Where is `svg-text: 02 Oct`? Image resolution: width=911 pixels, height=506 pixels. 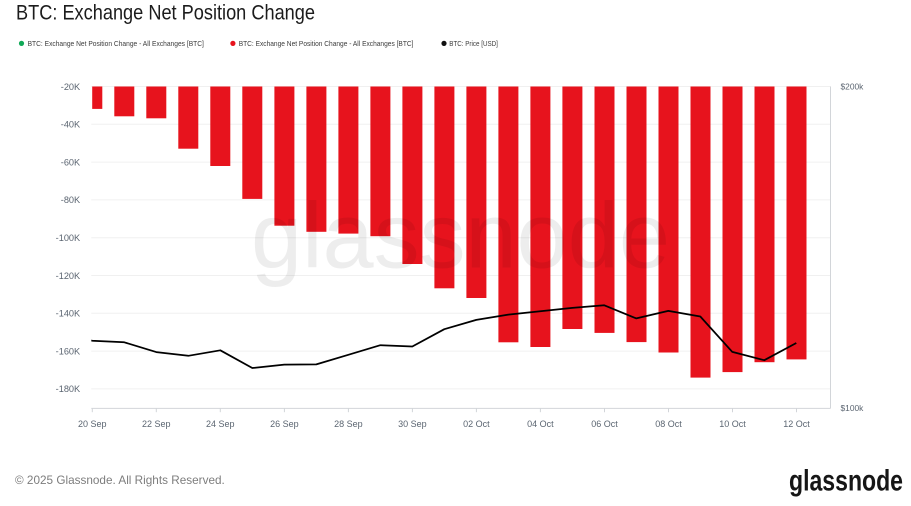
svg-text: 02 Oct is located at coordinates (476, 424).